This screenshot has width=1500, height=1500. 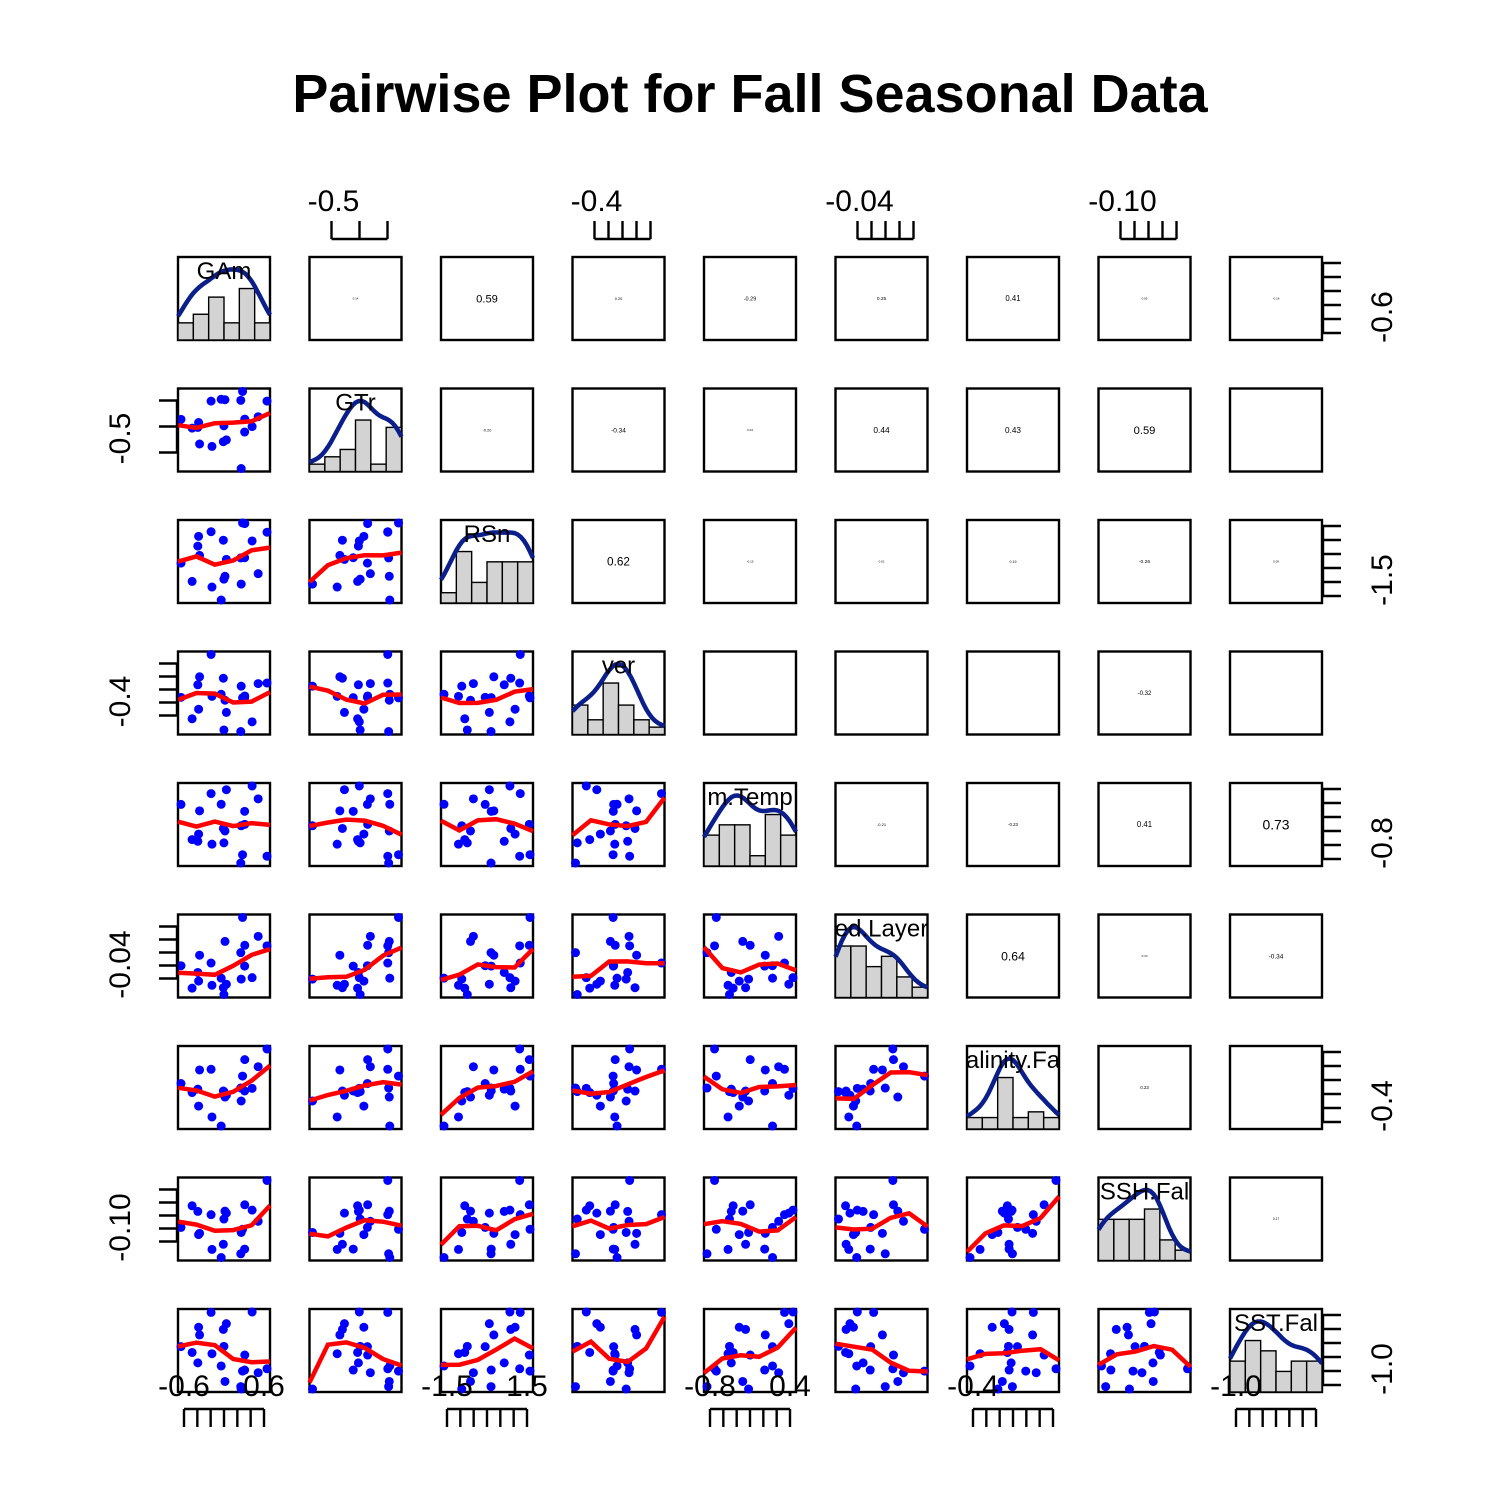 I want to click on correlation-value: 0.23, so click(x=1144, y=1087).